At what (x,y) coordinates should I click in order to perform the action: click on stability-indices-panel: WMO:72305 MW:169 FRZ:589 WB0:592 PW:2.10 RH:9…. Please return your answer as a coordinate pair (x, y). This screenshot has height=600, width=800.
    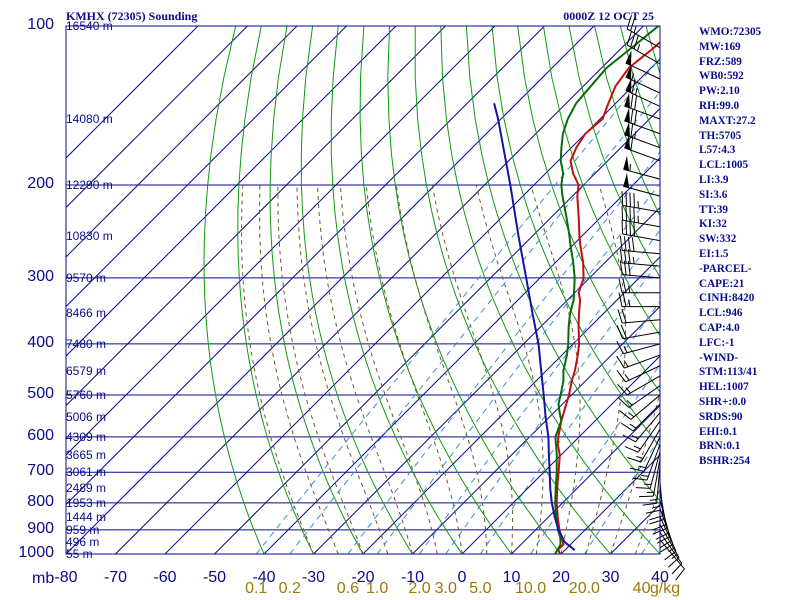
    Looking at the image, I should click on (730, 247).